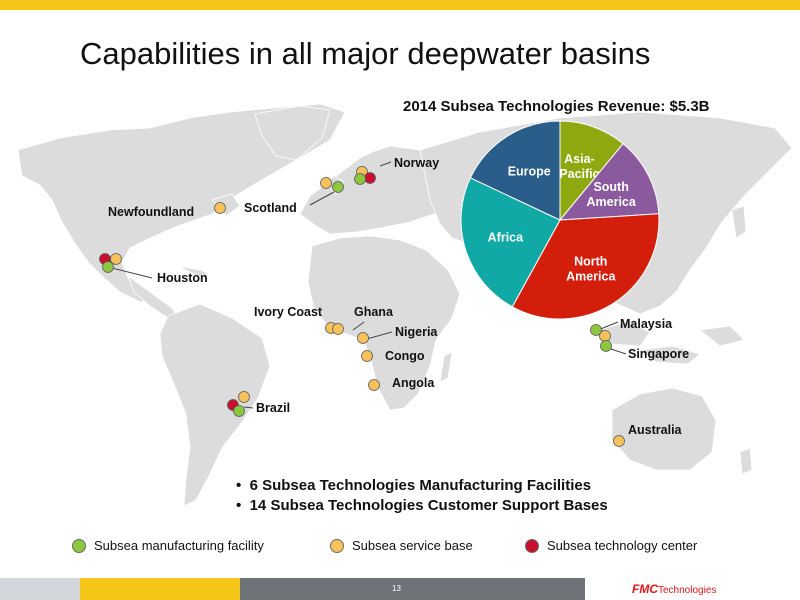  I want to click on page-number: 13, so click(396, 588).